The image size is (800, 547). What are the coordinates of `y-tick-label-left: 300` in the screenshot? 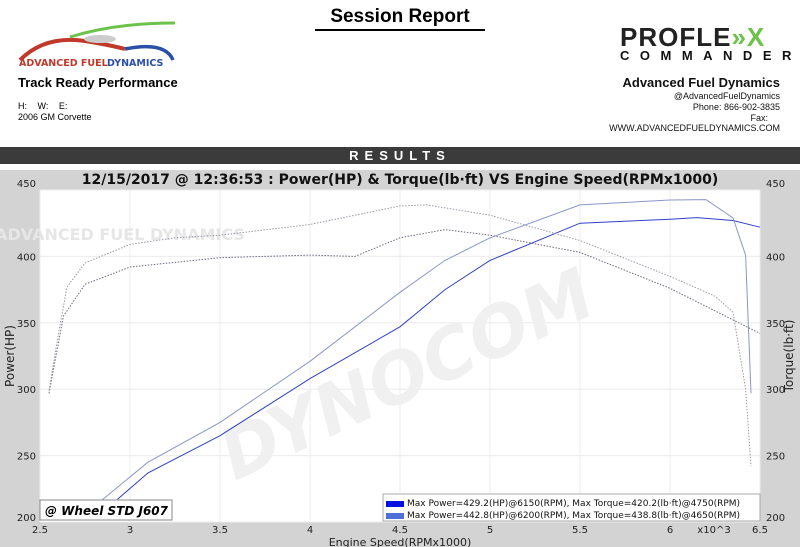 It's located at (26, 390).